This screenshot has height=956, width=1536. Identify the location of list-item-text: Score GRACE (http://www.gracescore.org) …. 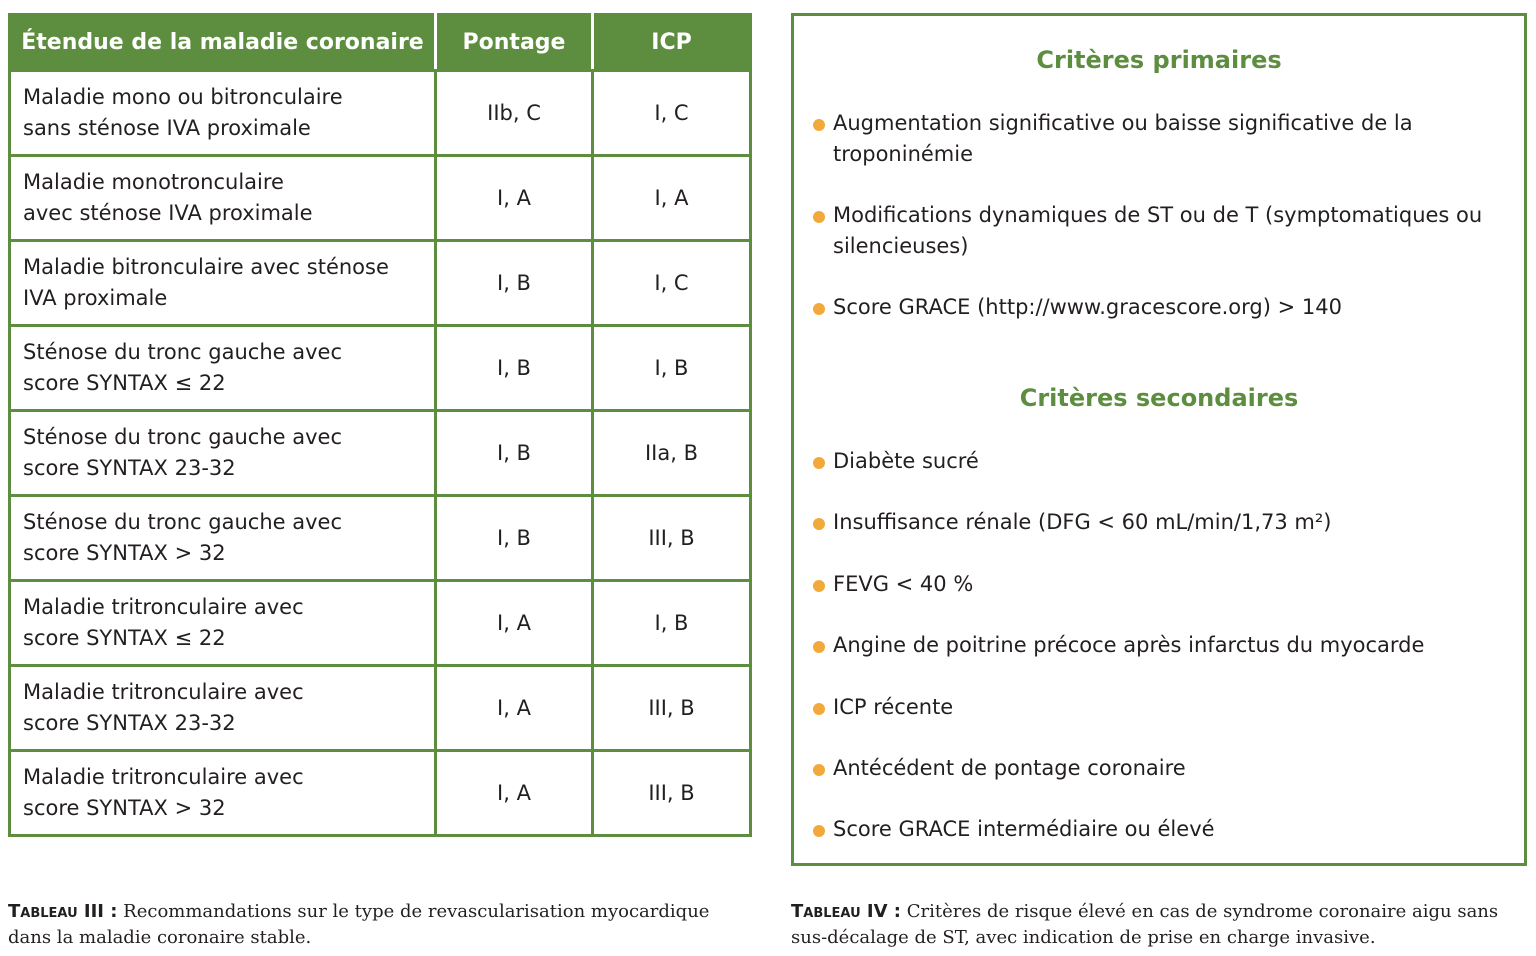
(1087, 307).